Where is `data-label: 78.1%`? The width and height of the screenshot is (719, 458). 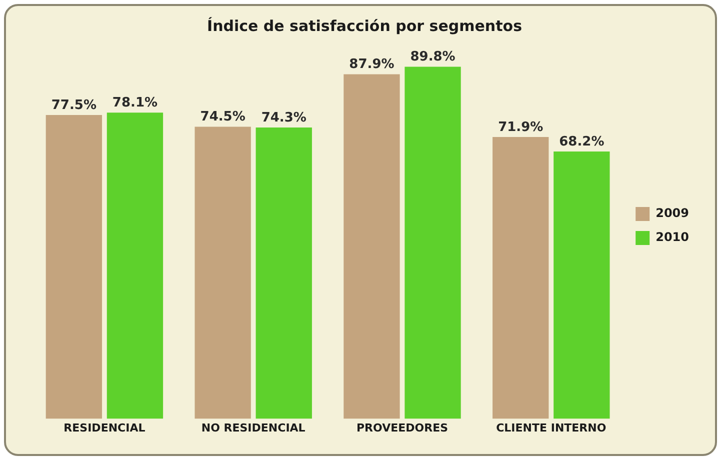
data-label: 78.1% is located at coordinates (135, 103).